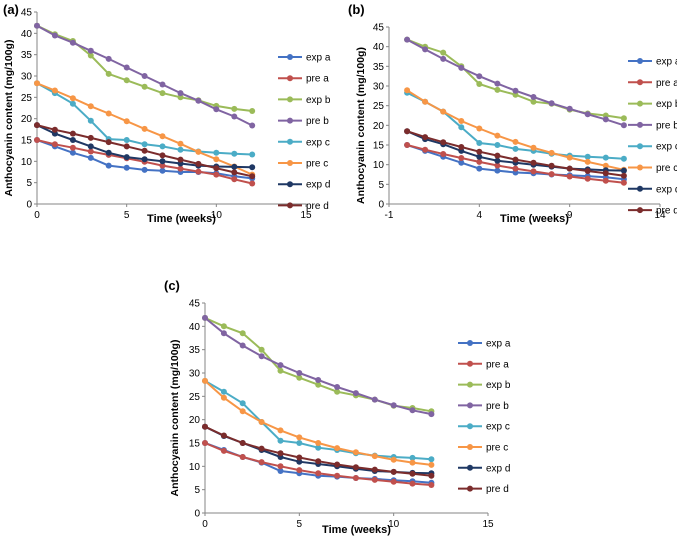 Image resolution: width=677 pixels, height=543 pixels. Describe the element at coordinates (498, 344) in the screenshot. I see `legend-label: exp a` at that location.